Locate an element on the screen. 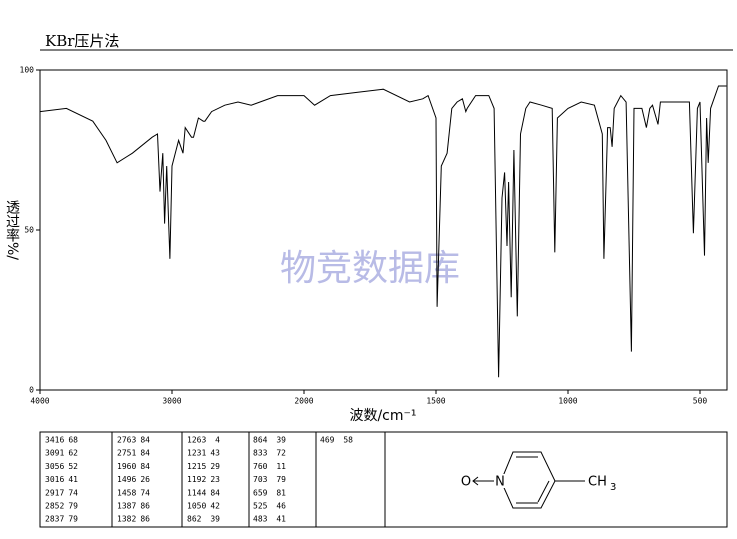 The image size is (737, 539). peak-transmittance: 11 is located at coordinates (281, 466).